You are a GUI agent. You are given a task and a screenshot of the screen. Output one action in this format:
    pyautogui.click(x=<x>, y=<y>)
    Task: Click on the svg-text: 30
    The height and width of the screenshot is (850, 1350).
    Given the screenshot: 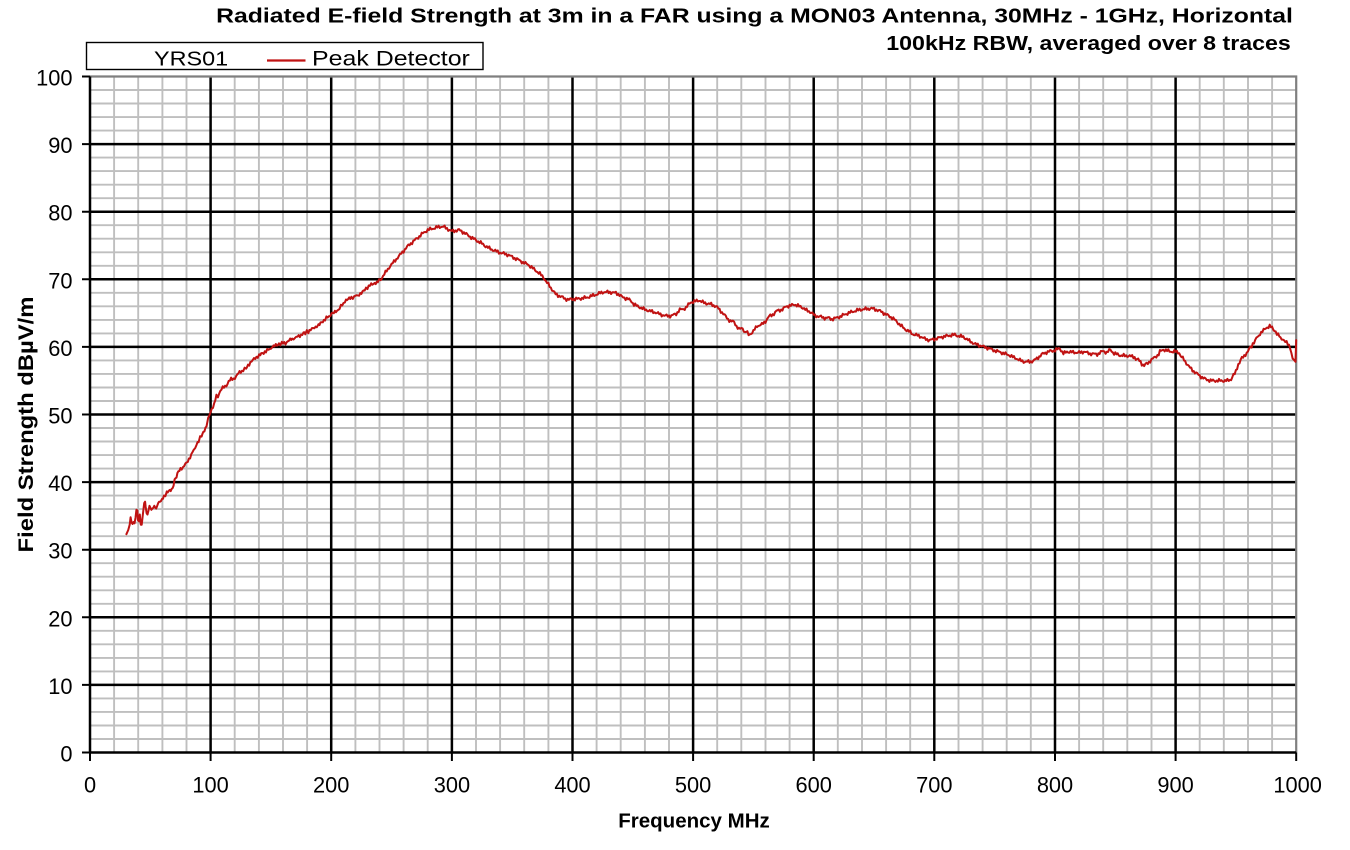 What is the action you would take?
    pyautogui.click(x=60, y=551)
    